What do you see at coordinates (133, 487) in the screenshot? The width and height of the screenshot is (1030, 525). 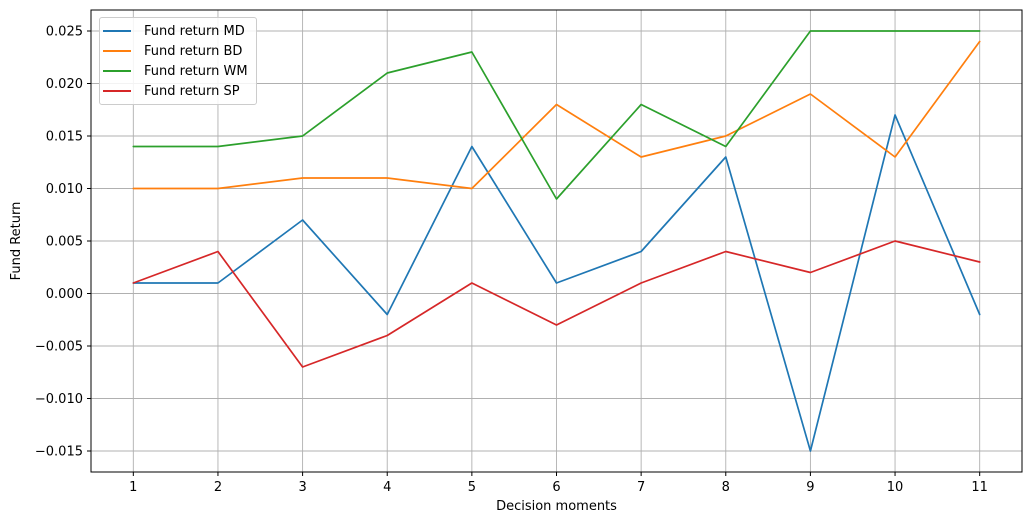 I see `x-tick-label: 1` at bounding box center [133, 487].